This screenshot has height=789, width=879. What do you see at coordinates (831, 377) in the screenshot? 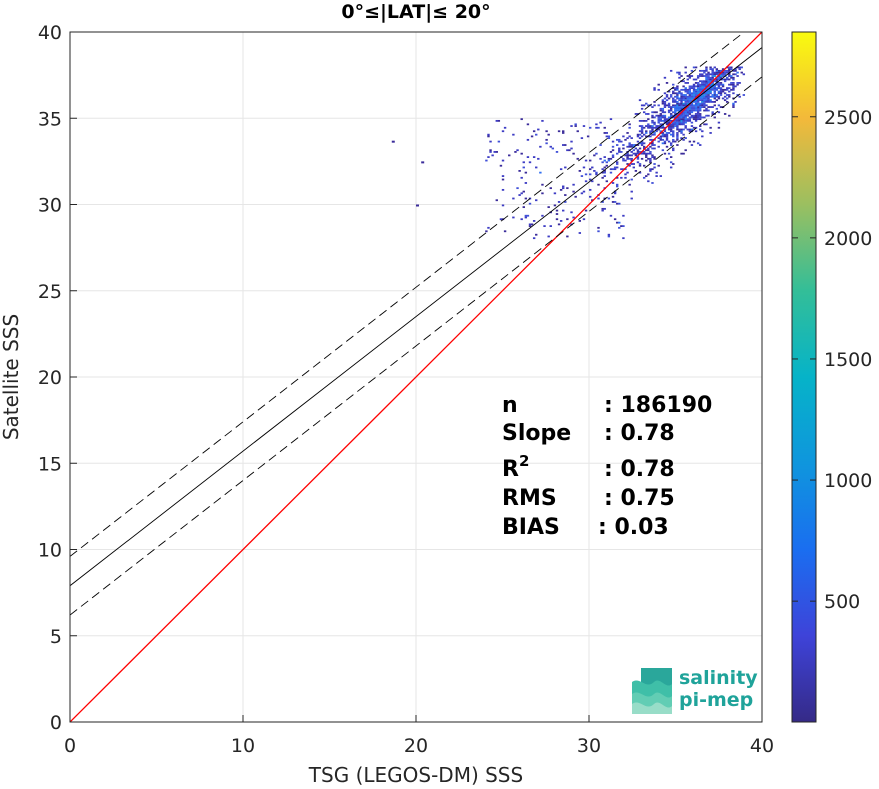
I see `colorbar: 500 1000 1500 2000 2500` at bounding box center [831, 377].